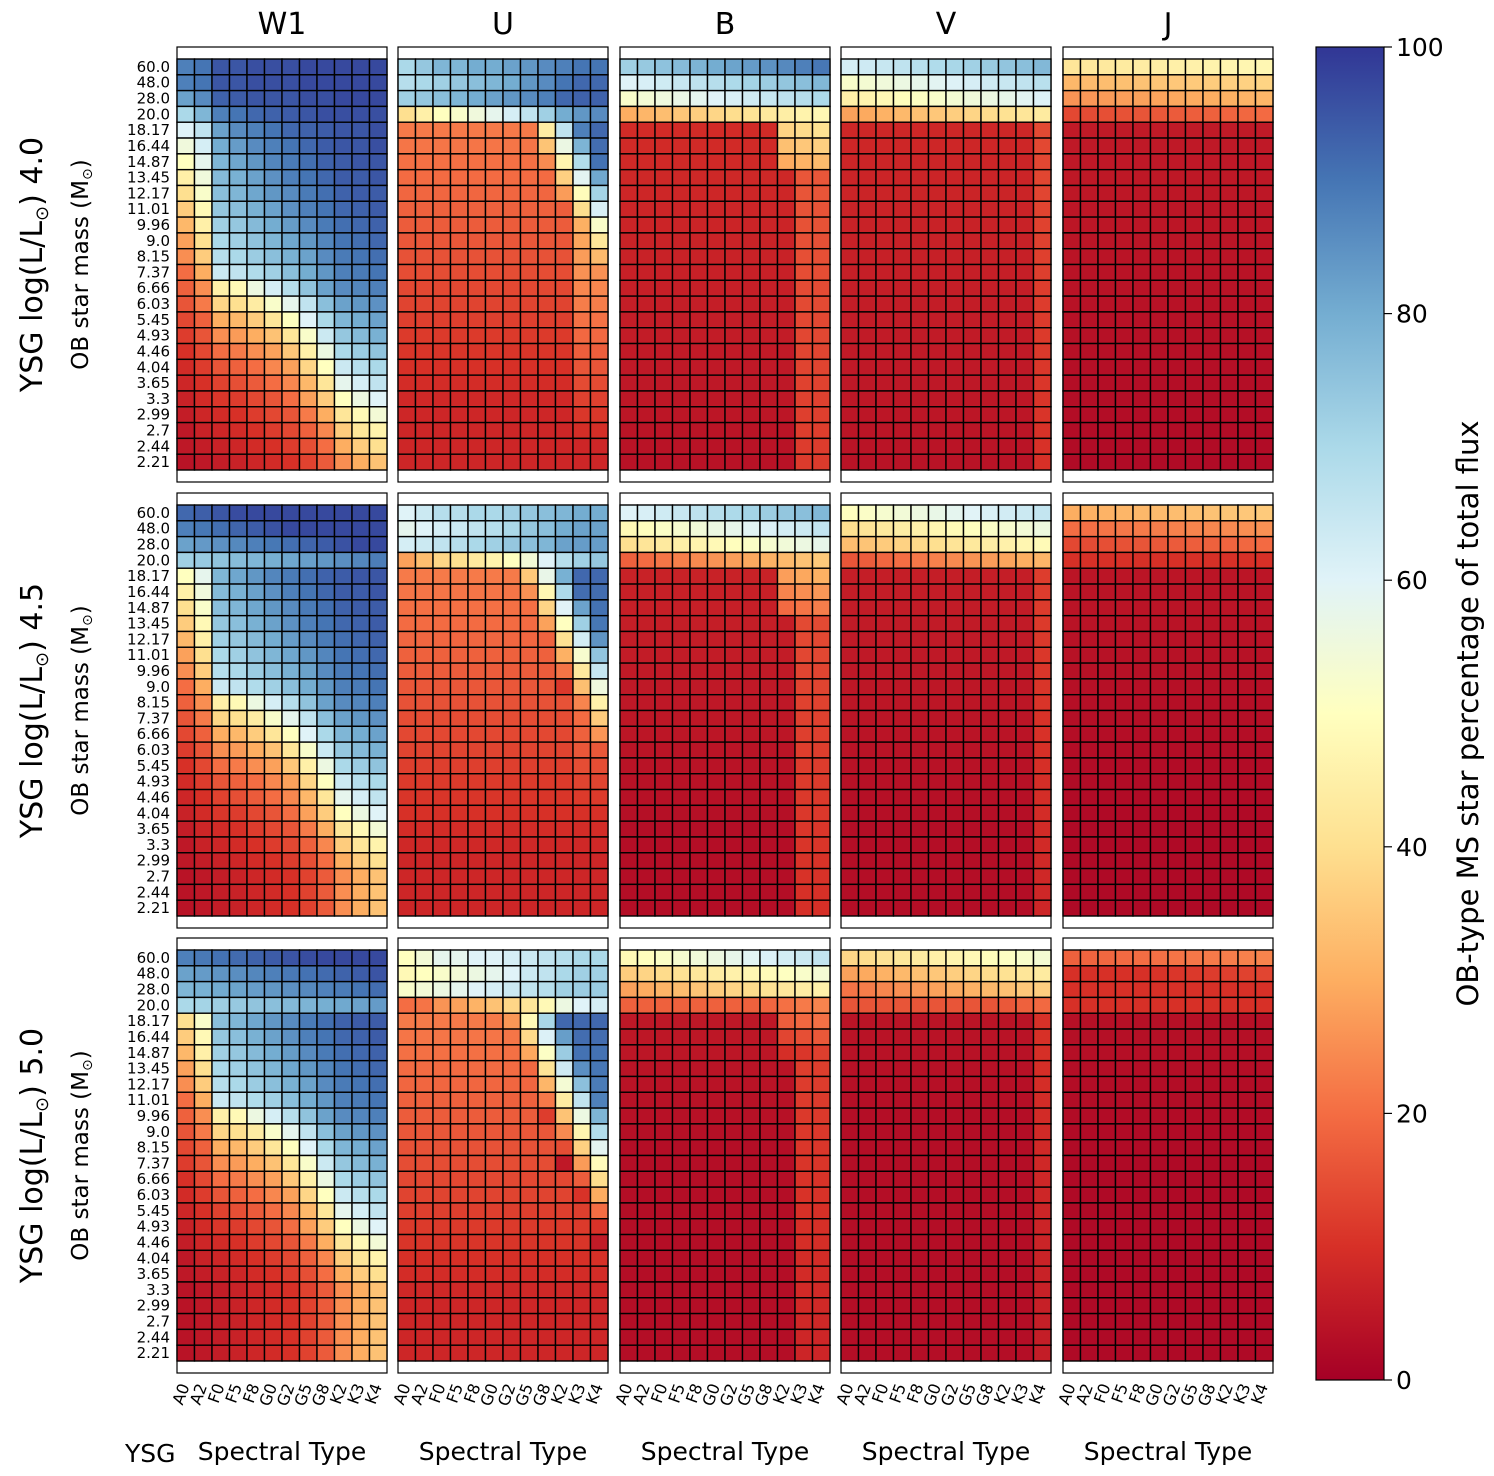 This screenshot has height=1476, width=1494. What do you see at coordinates (153, 272) in the screenshot?
I see `y-tick-label: 7.37` at bounding box center [153, 272].